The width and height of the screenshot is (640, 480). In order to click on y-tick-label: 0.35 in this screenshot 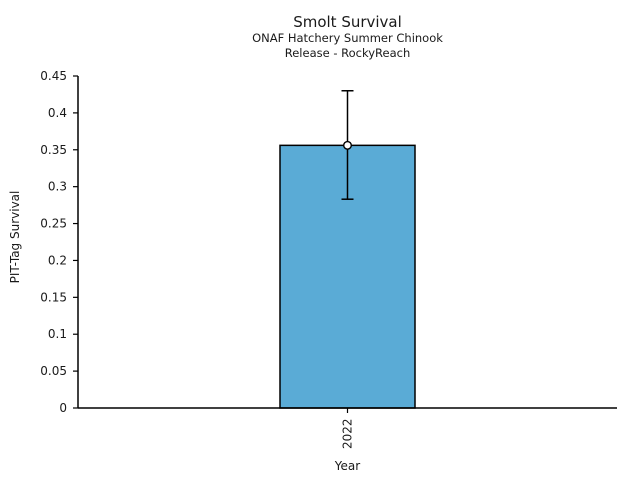, I will do `click(53, 150)`.